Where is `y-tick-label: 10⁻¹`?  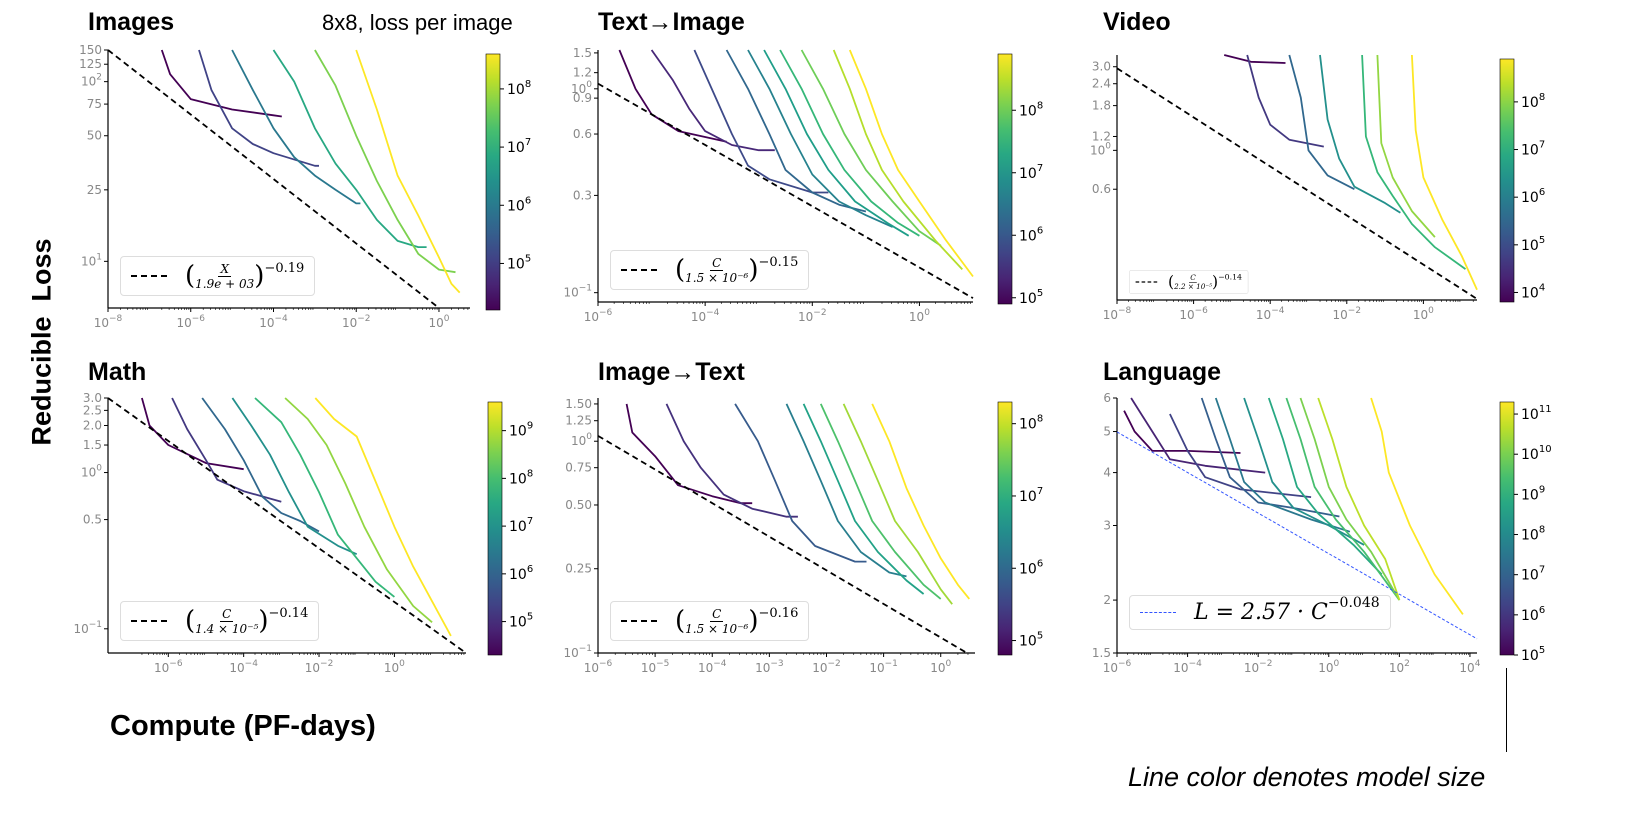
y-tick-label: 10⁻¹ is located at coordinates (87, 628).